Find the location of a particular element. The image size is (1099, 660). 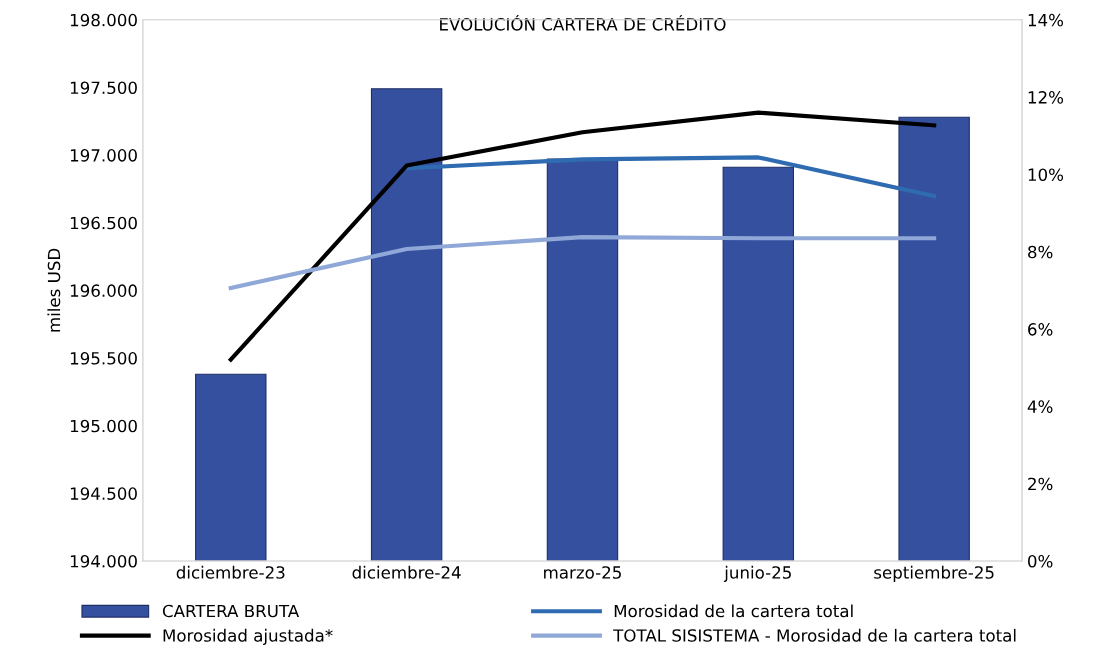

y-tick-label: 194.000 is located at coordinates (103, 561).